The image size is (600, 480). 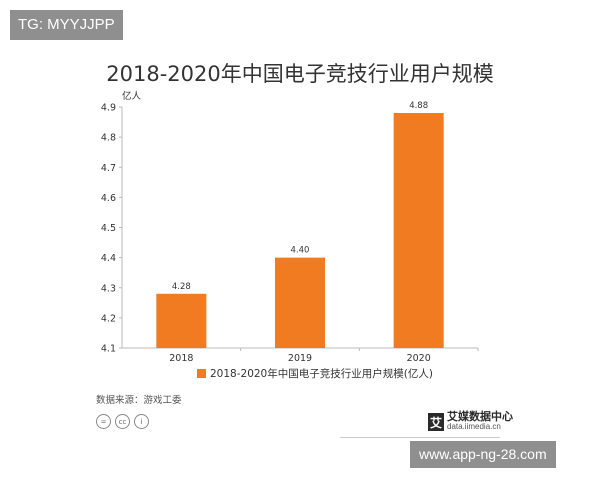 What do you see at coordinates (483, 454) in the screenshot?
I see `watermark-bottom: www.app-ng-28.com` at bounding box center [483, 454].